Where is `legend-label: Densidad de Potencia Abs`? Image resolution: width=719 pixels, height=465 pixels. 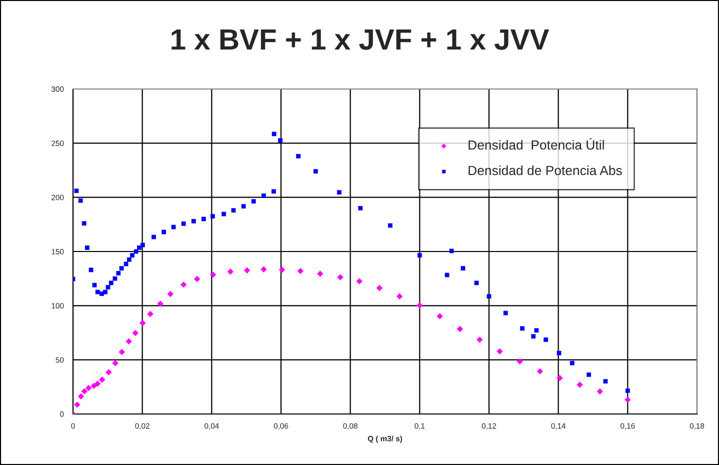
legend-label: Densidad de Potencia Abs is located at coordinates (545, 170).